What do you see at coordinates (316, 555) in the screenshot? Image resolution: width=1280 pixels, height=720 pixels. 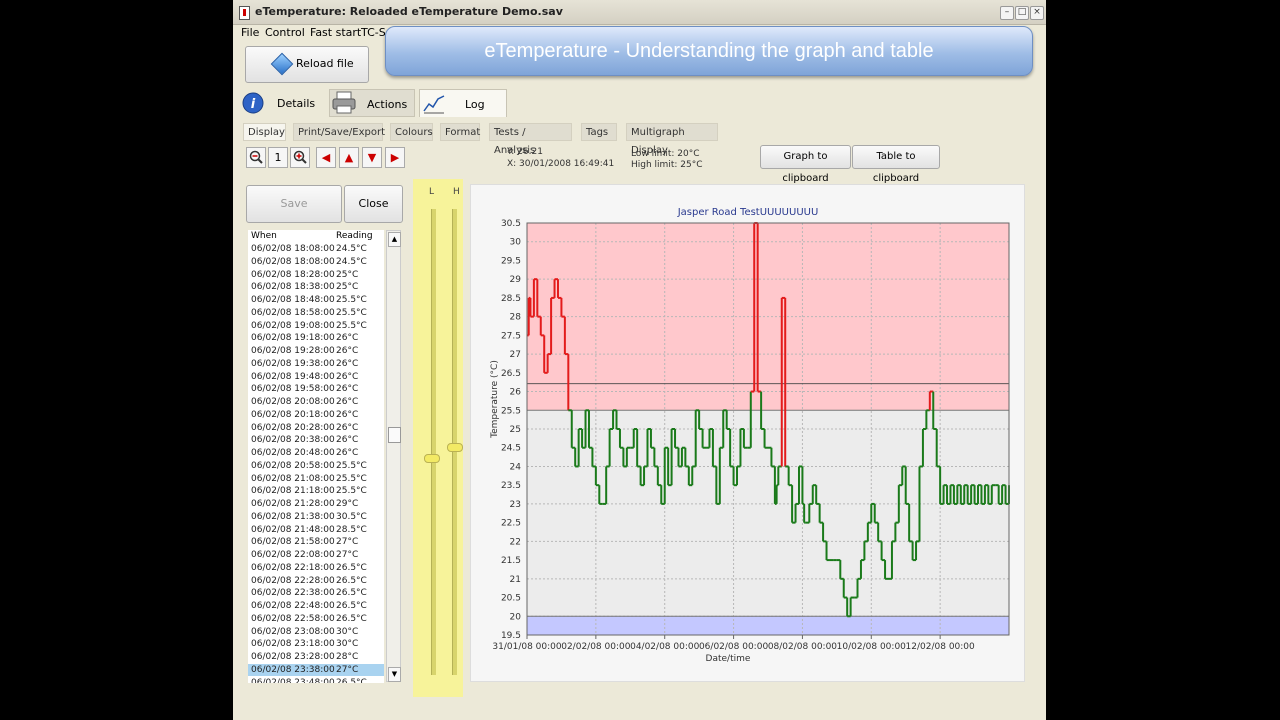 I see `table-row: 06/02/08 22:08:00 27°C` at bounding box center [316, 555].